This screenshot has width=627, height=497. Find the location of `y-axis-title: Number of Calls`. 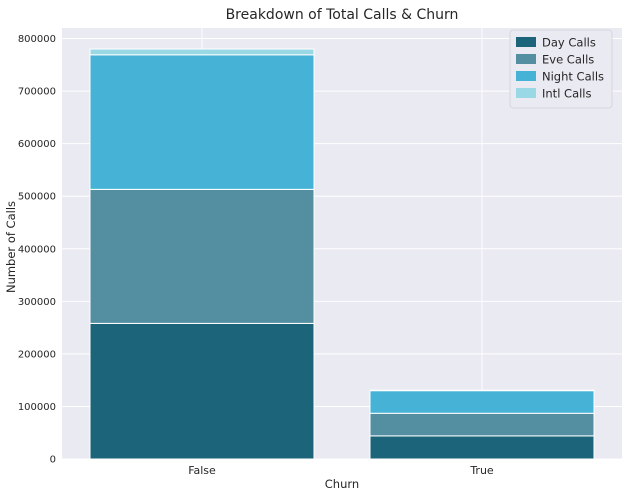

y-axis-title: Number of Calls is located at coordinates (11, 247).